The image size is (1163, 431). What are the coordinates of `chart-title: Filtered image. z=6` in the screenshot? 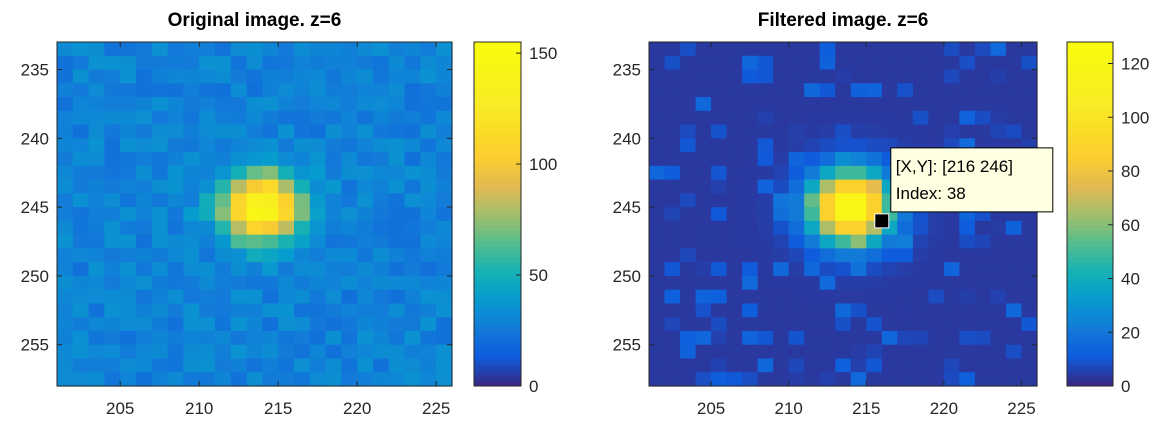 It's located at (843, 20).